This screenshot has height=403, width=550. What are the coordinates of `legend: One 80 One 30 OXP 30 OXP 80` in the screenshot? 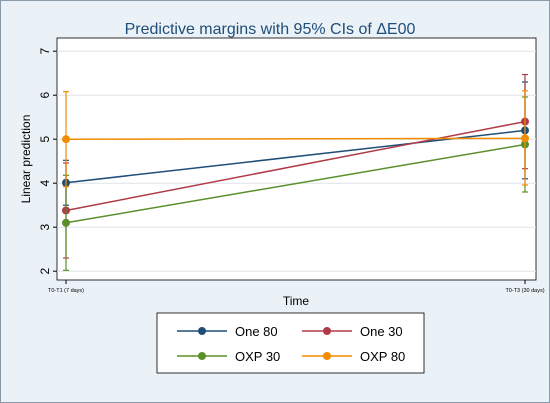 It's located at (291, 344).